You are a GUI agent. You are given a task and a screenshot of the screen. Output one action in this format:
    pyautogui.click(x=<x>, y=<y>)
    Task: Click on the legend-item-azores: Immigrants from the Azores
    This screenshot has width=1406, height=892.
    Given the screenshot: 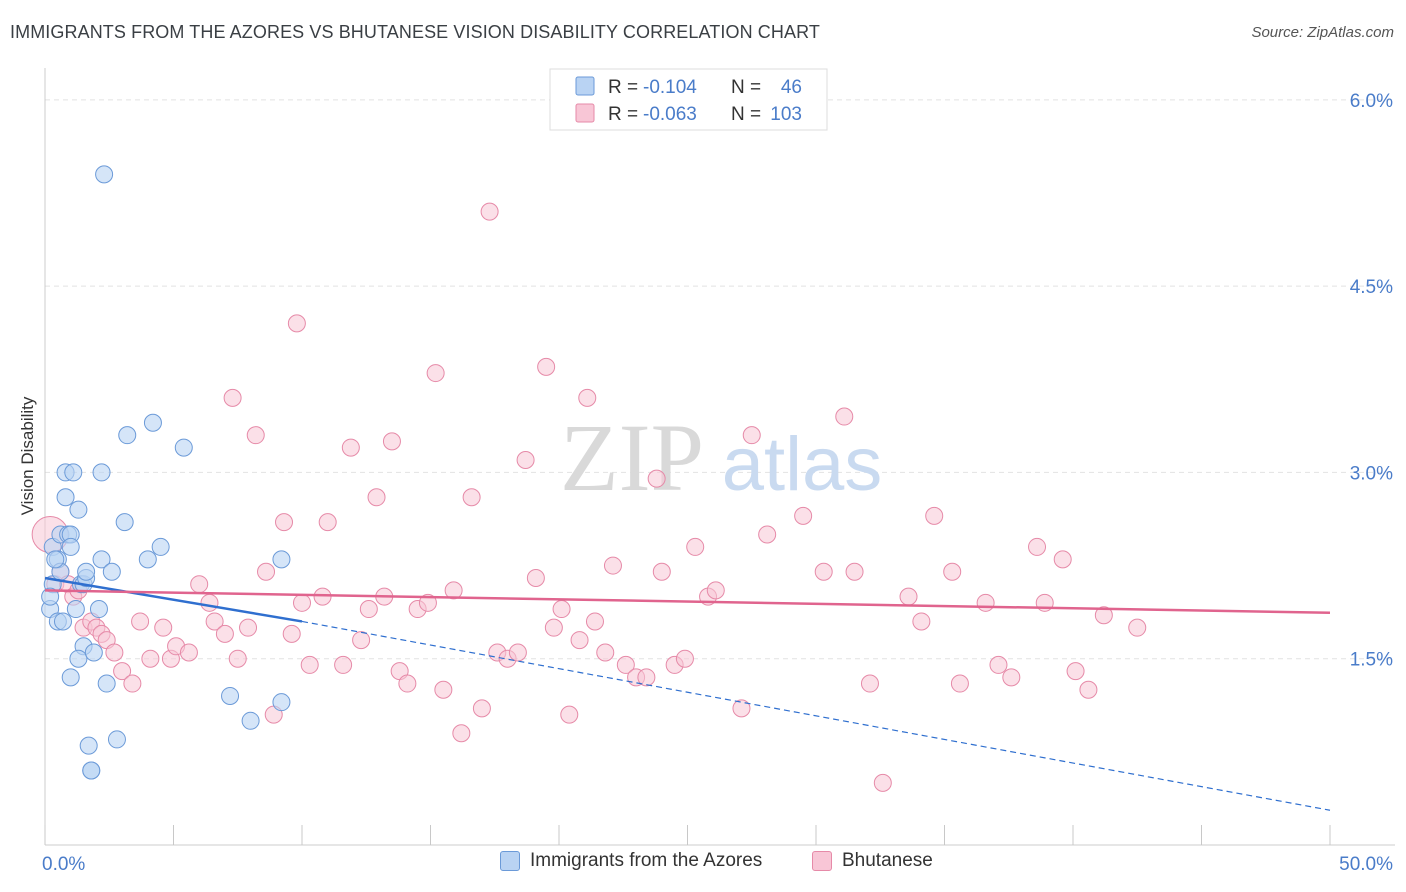 What is the action you would take?
    pyautogui.click(x=631, y=861)
    